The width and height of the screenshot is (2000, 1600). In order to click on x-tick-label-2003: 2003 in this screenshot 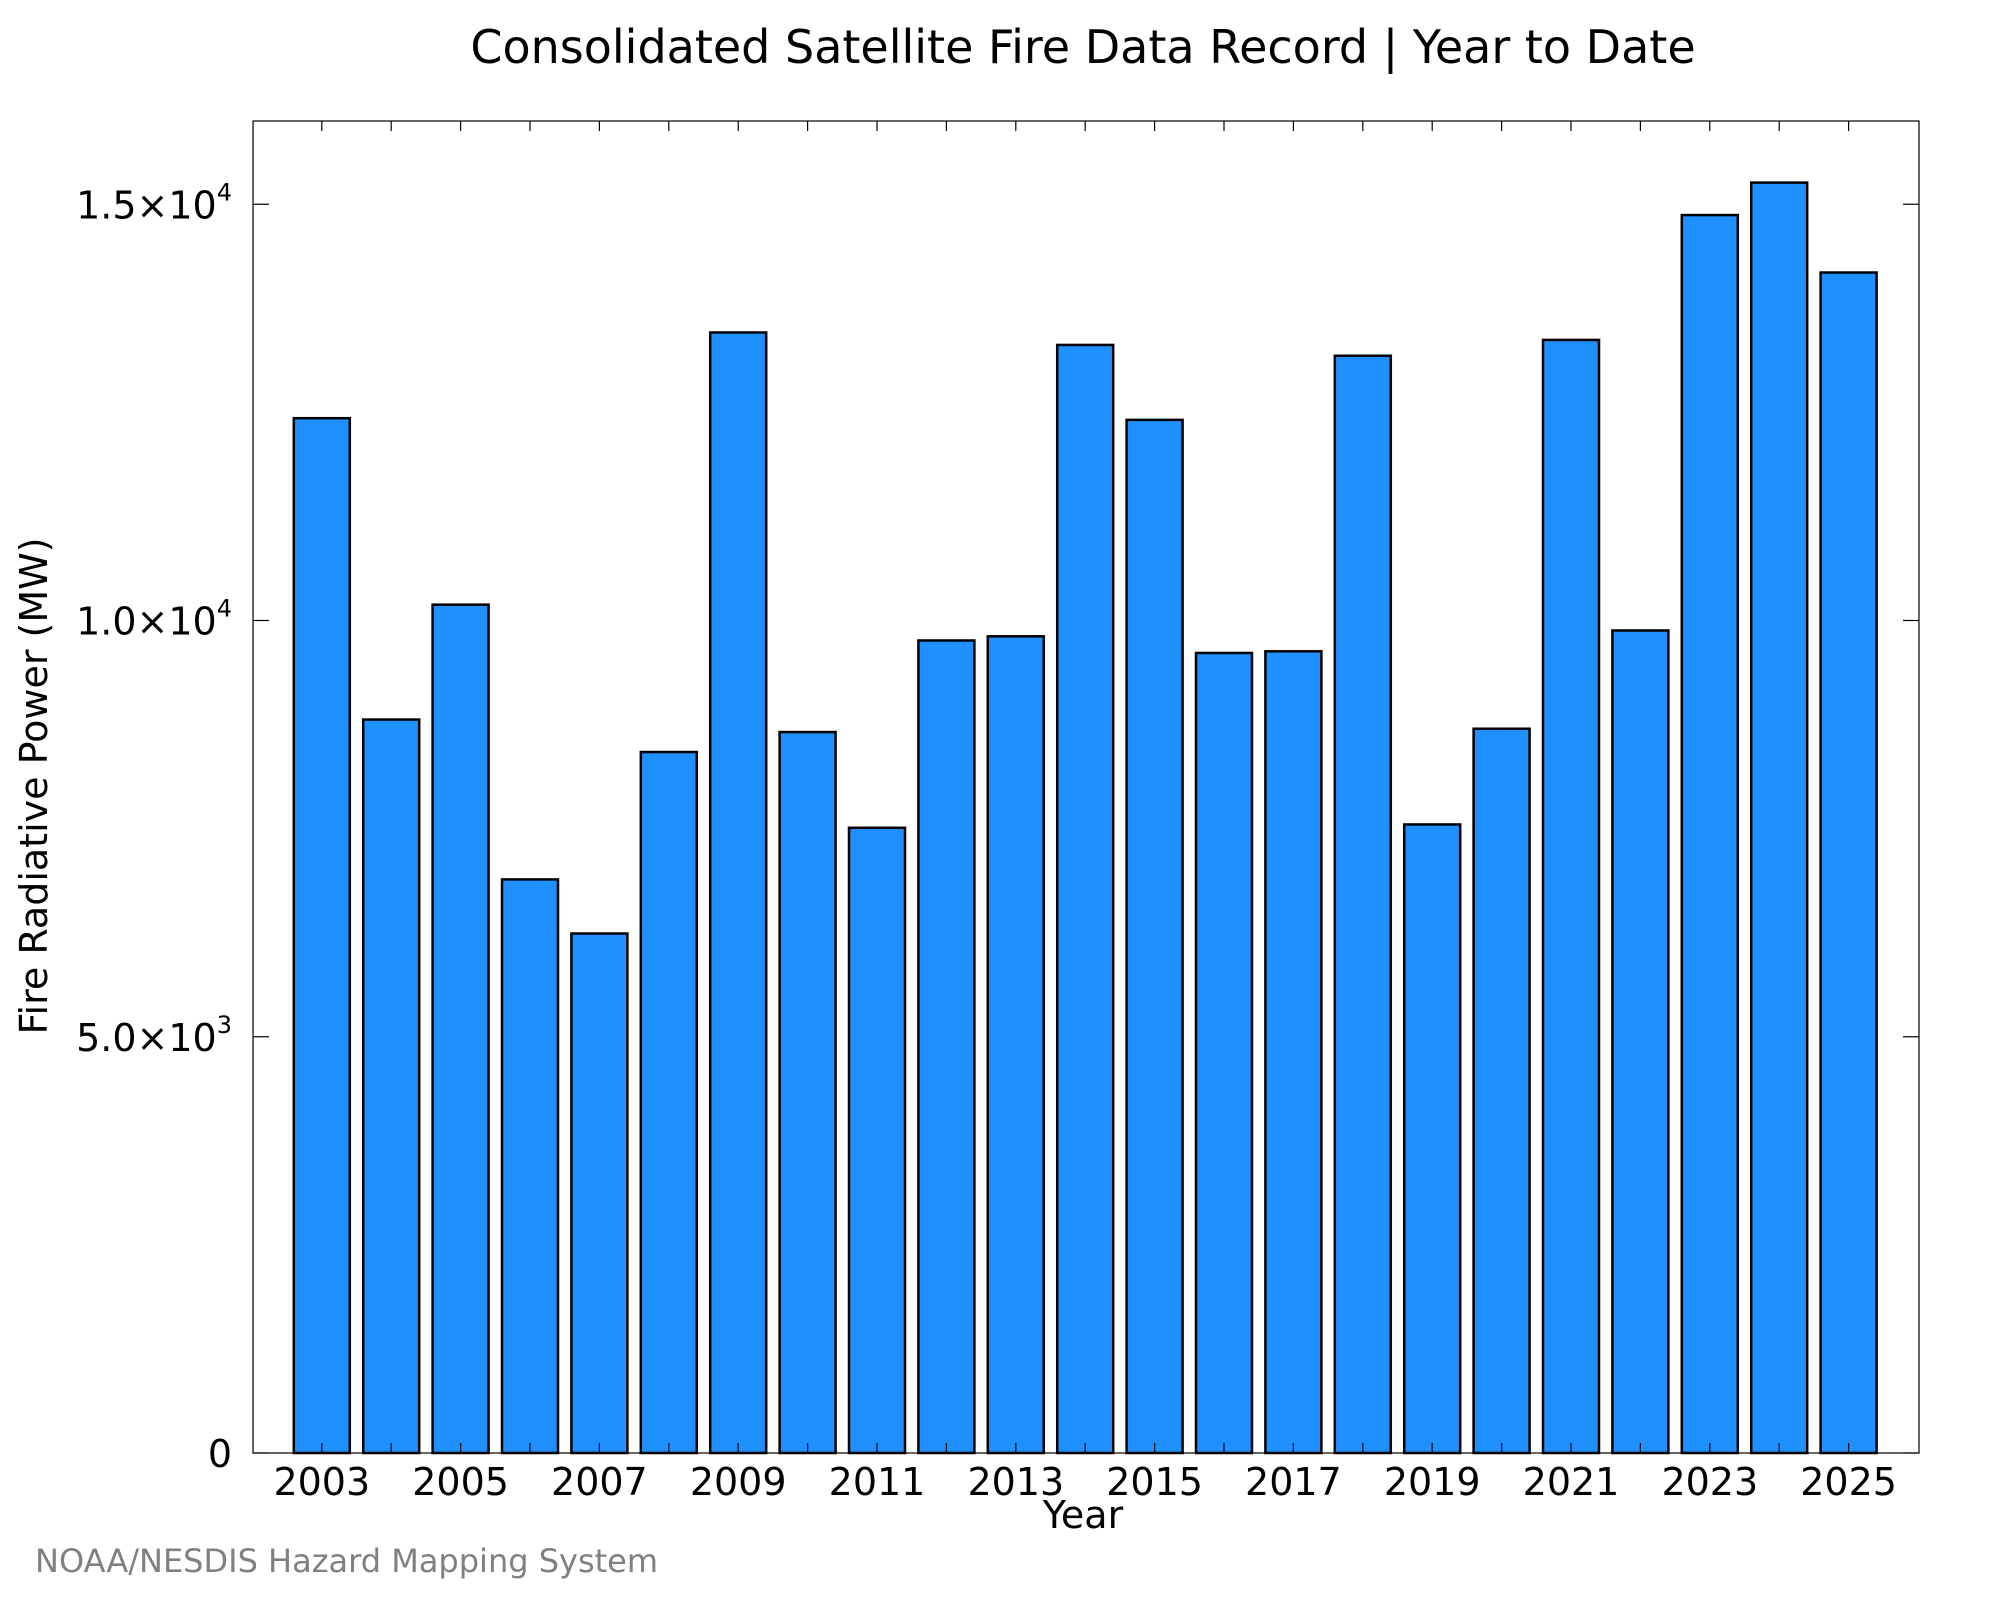, I will do `click(321, 1482)`.